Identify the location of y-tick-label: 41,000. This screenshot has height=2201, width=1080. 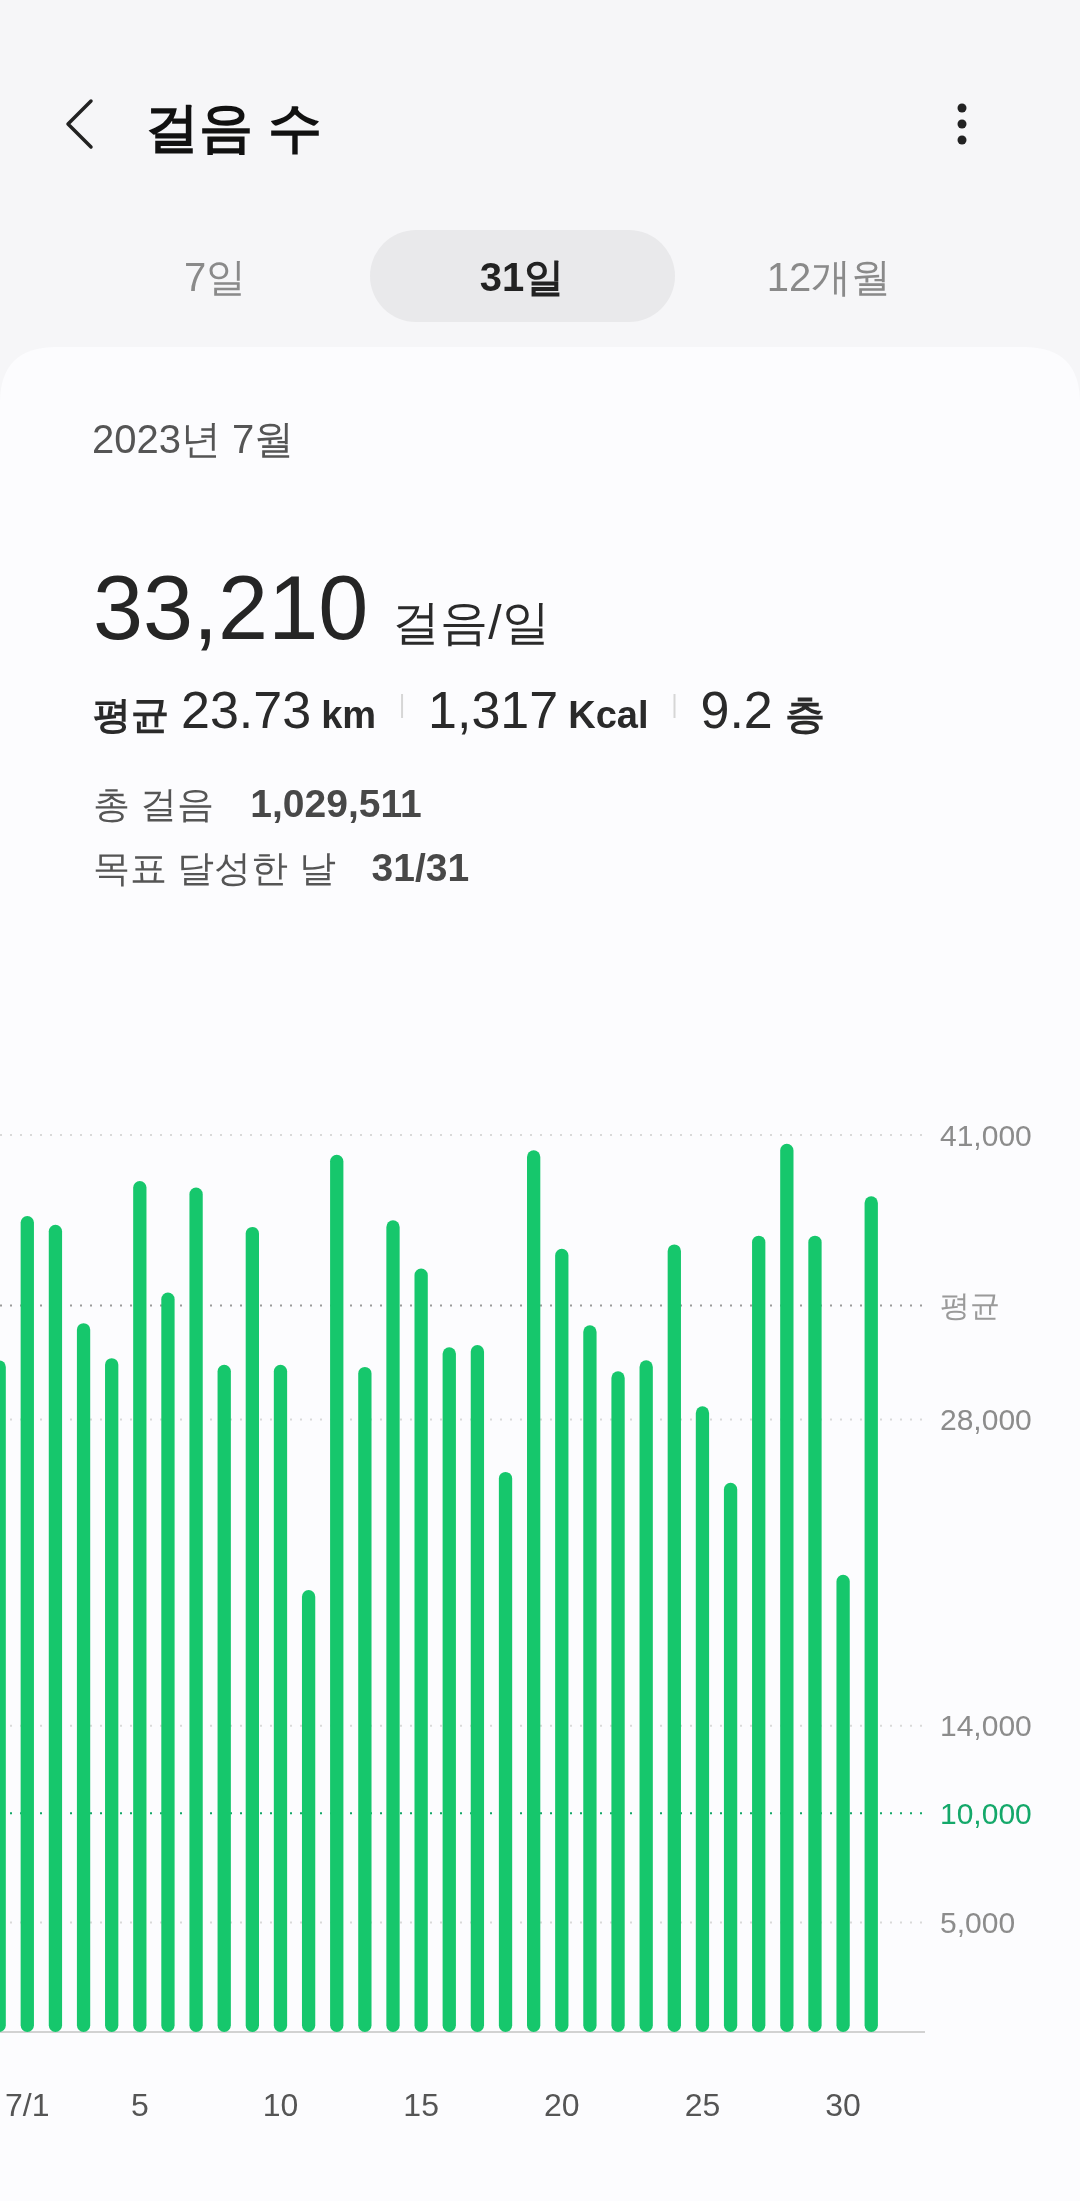
(986, 1135).